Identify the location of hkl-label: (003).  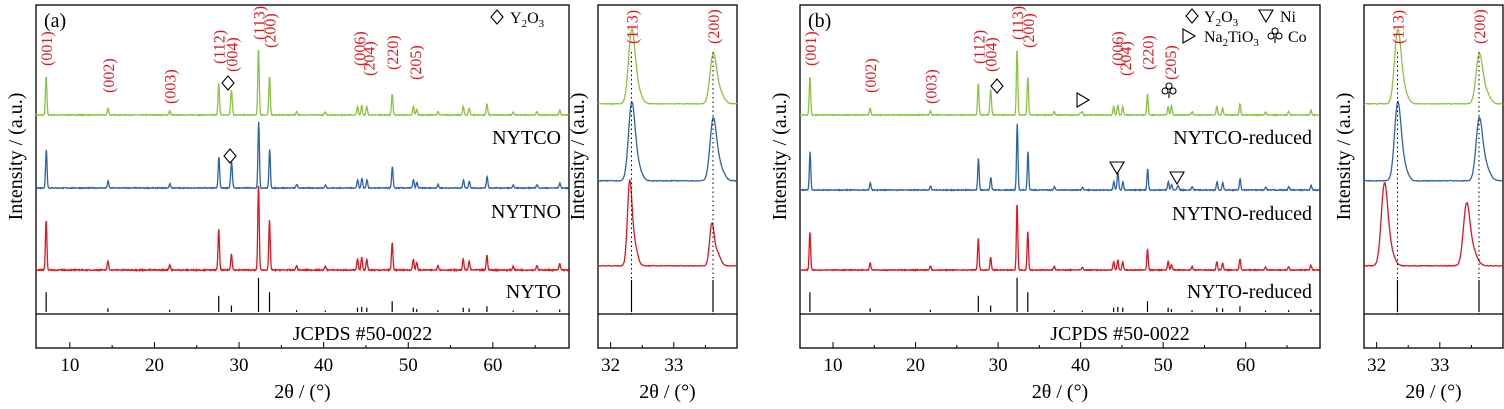
(171, 86).